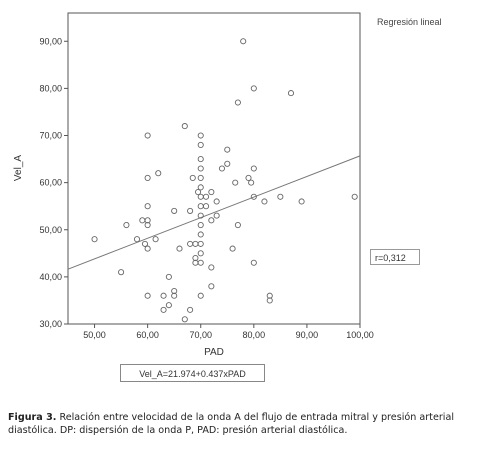 This screenshot has height=453, width=483. Describe the element at coordinates (32, 417) in the screenshot. I see `figure-label: Figura 3.` at that location.